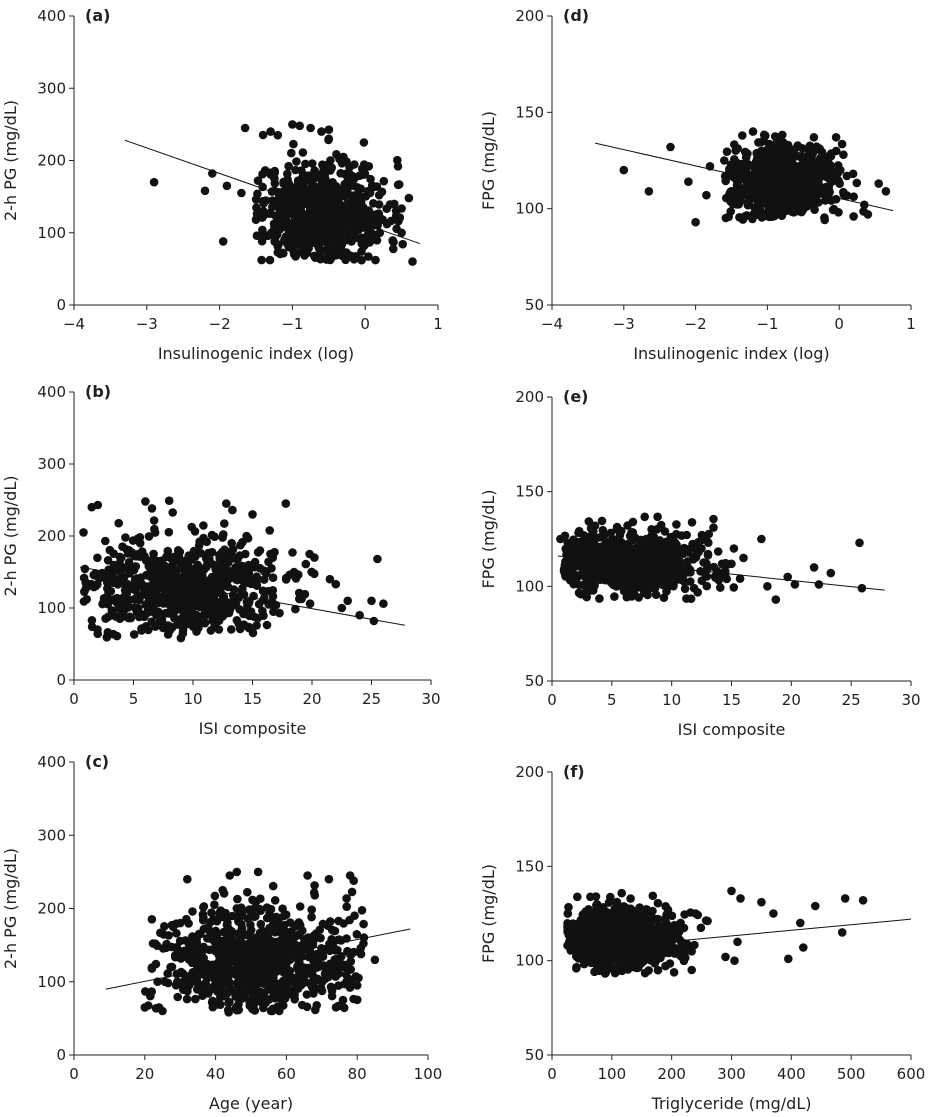 This screenshot has width=931, height=1117. I want to click on y-tick-label: 150, so click(529, 112).